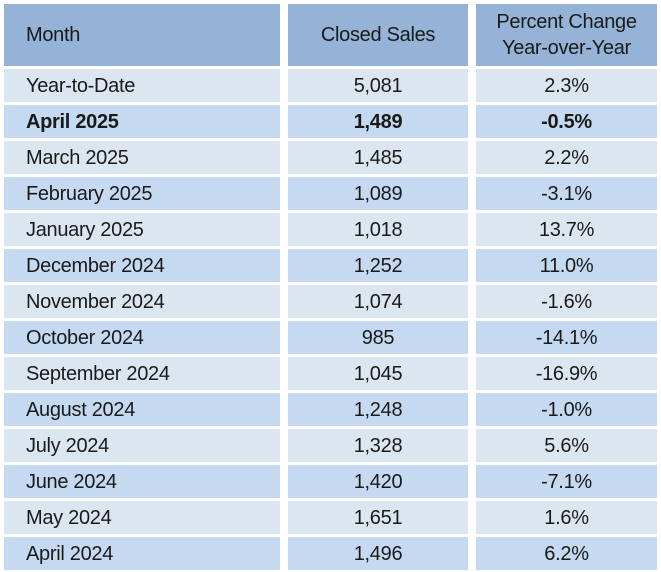 Image resolution: width=661 pixels, height=572 pixels. I want to click on month-cell: November 2024, so click(142, 301).